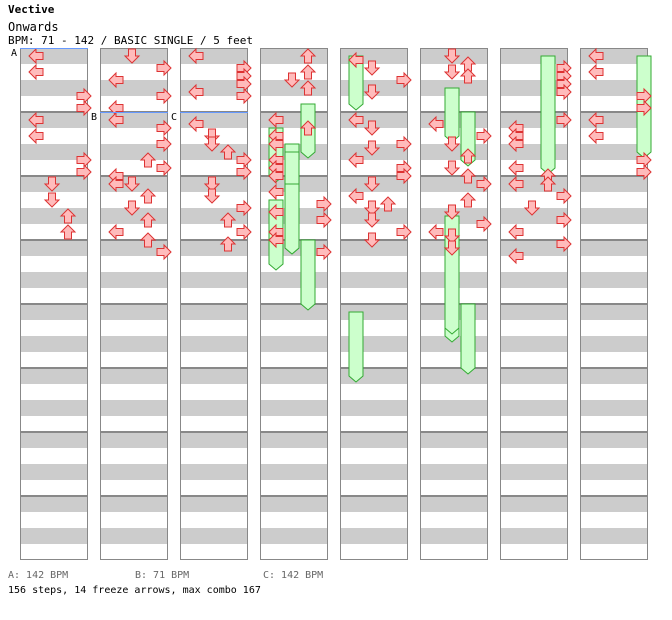  What do you see at coordinates (162, 575) in the screenshot?
I see `bpm-legend-b: B: 71 BPM` at bounding box center [162, 575].